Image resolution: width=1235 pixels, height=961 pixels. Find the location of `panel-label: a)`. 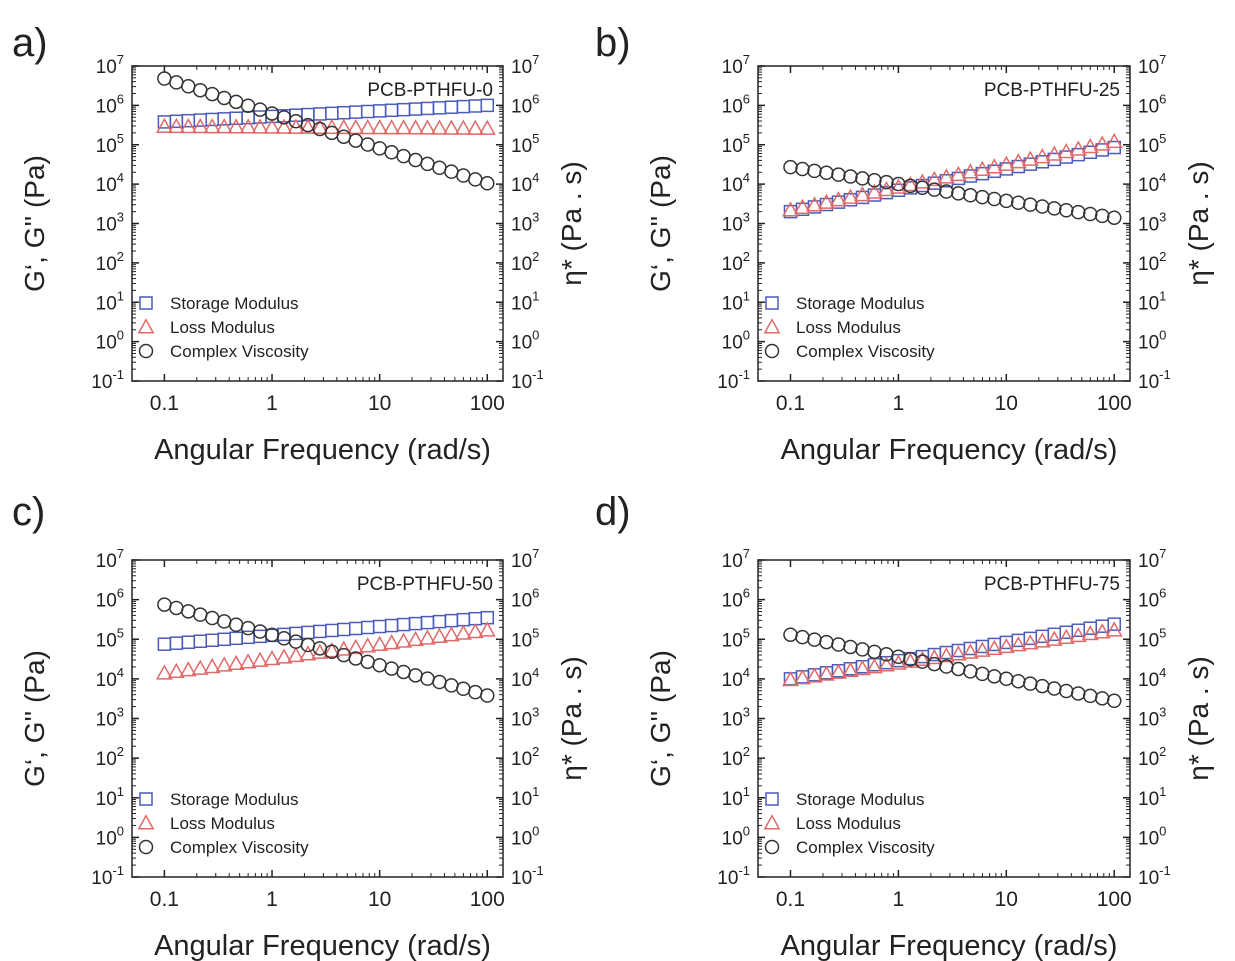

panel-label: a) is located at coordinates (30, 43).